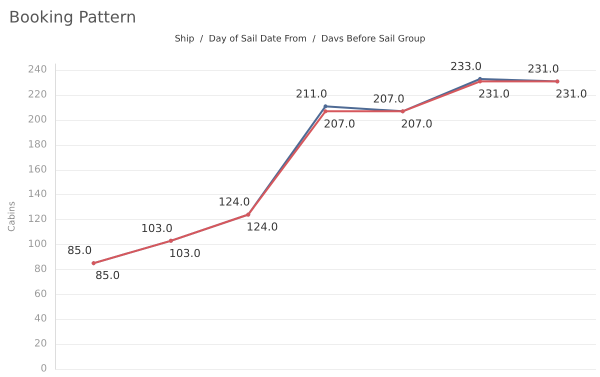 The height and width of the screenshot is (377, 600). Describe the element at coordinates (40, 344) in the screenshot. I see `y-tick-label: 20` at that location.